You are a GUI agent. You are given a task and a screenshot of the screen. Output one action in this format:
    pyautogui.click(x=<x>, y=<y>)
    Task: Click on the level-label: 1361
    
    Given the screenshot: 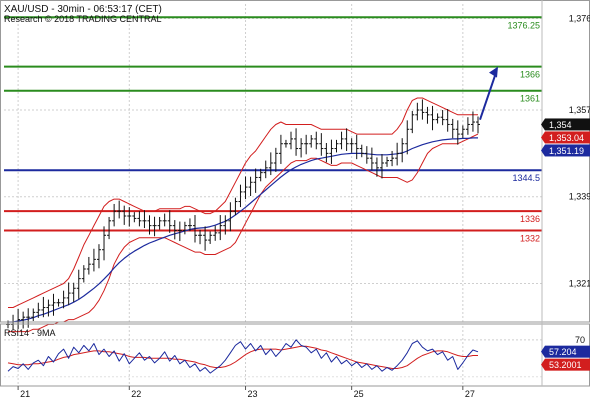 What is the action you would take?
    pyautogui.click(x=530, y=99)
    